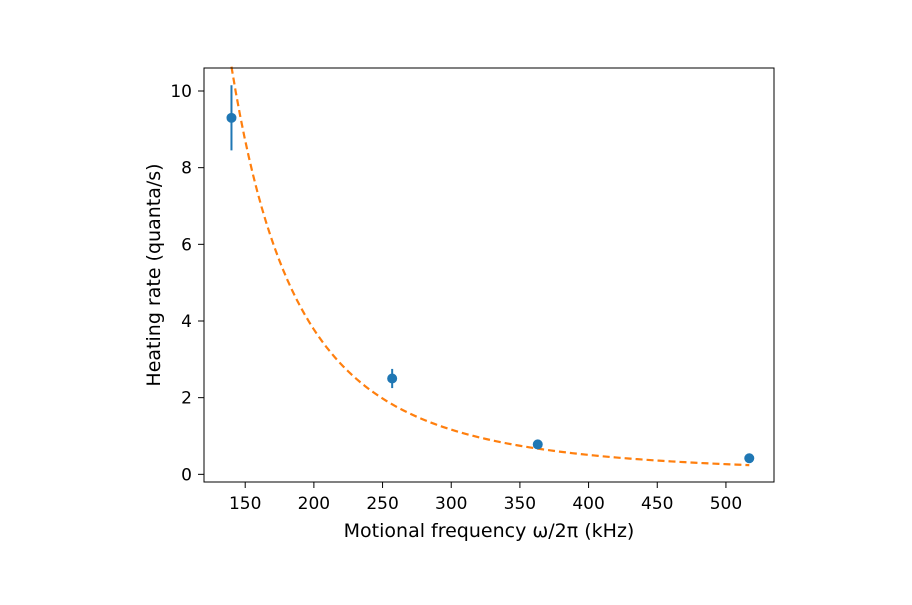  Describe the element at coordinates (588, 504) in the screenshot. I see `x-tick-label: 400` at that location.